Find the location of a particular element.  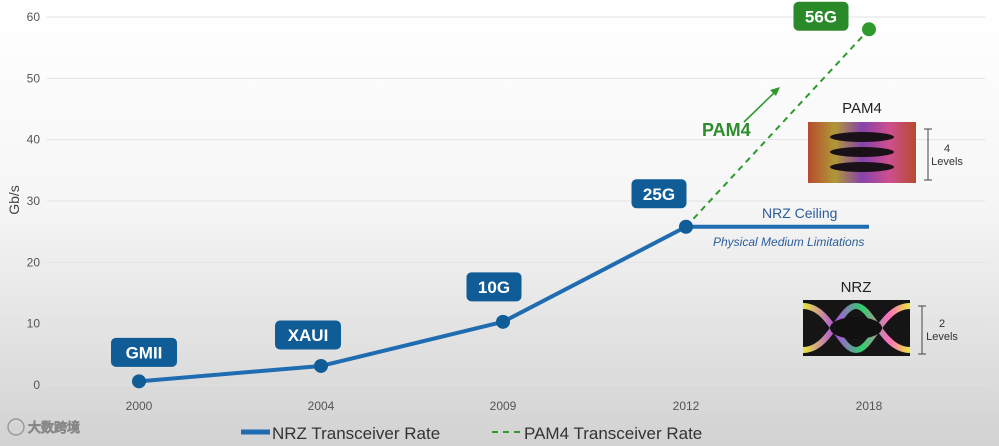

pam4-series-line is located at coordinates (777, 128).